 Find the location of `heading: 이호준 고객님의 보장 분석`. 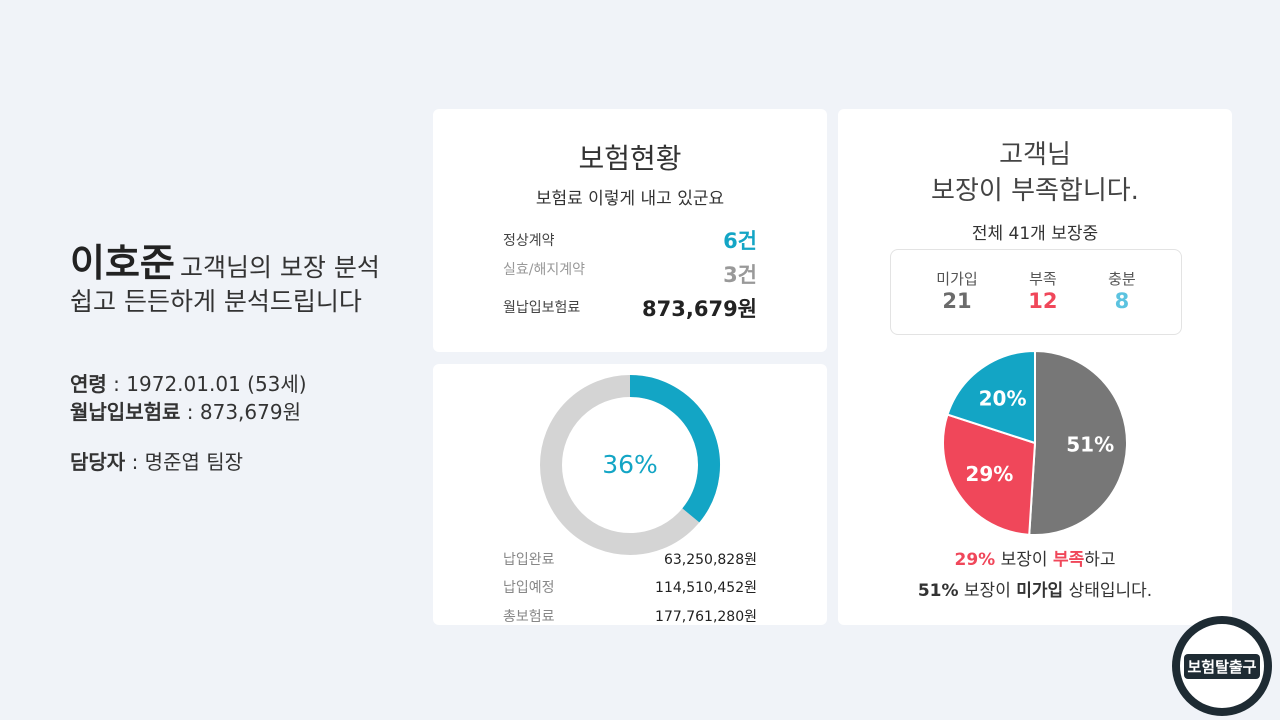

heading: 이호준 고객님의 보장 분석 is located at coordinates (225, 259).